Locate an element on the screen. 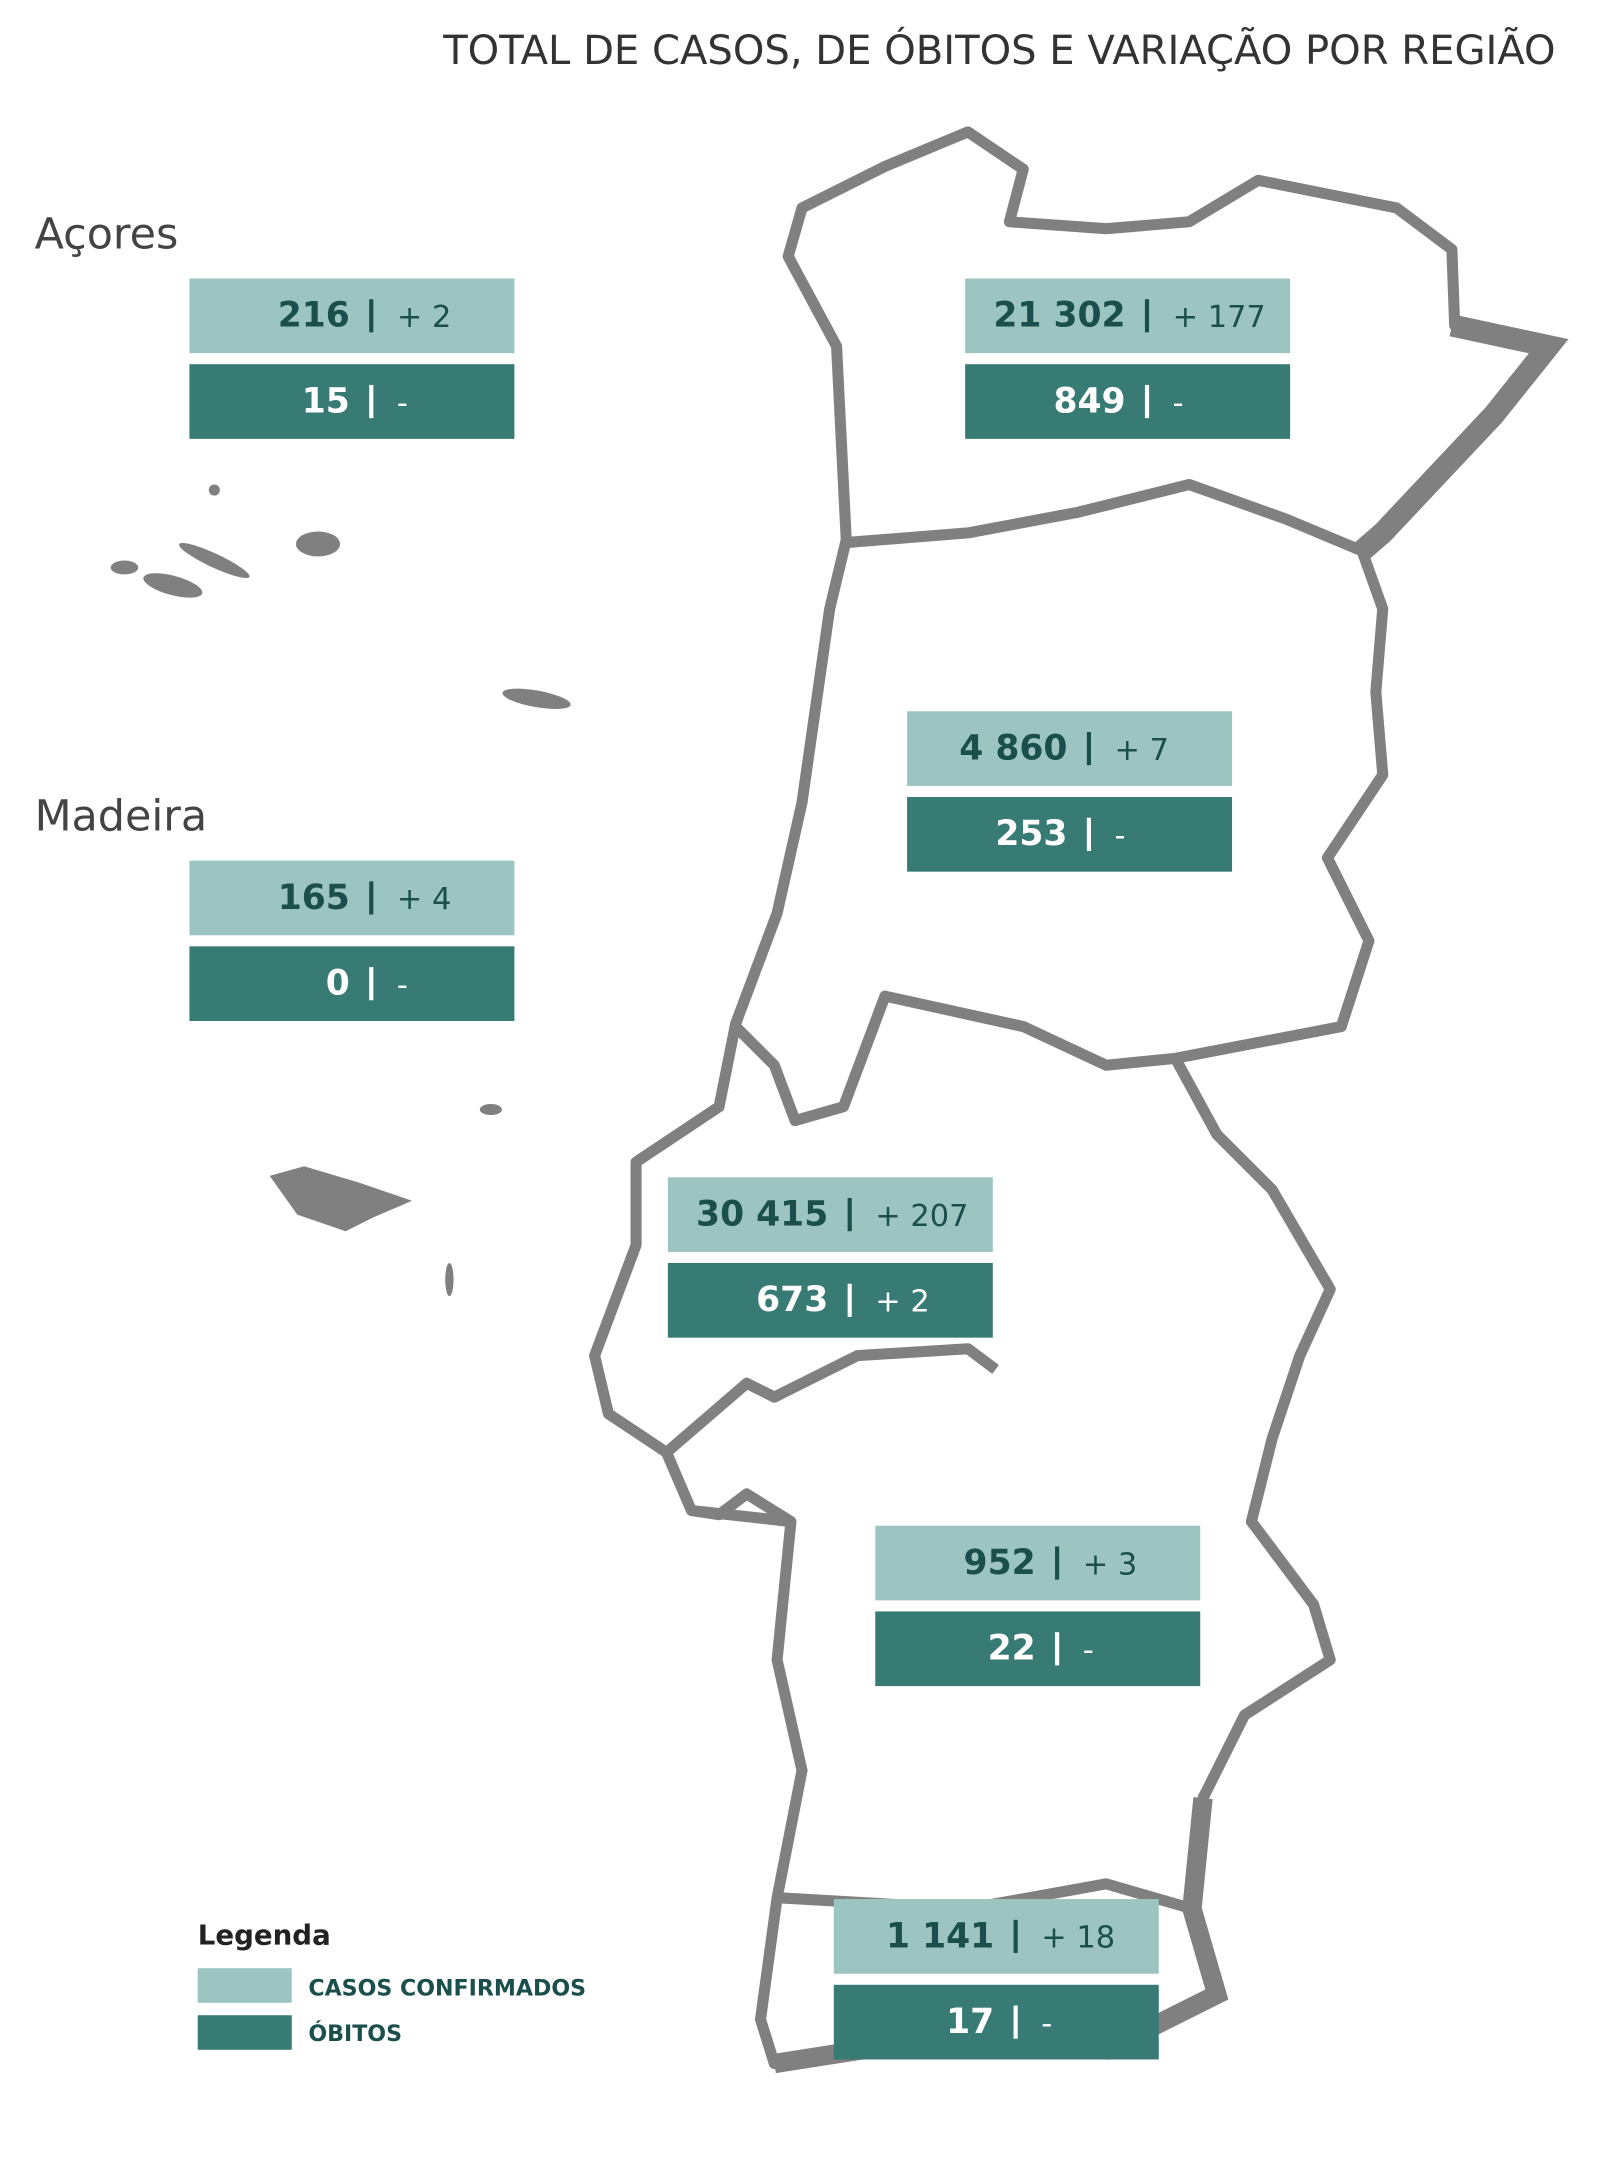  islands is located at coordinates (340, 890).